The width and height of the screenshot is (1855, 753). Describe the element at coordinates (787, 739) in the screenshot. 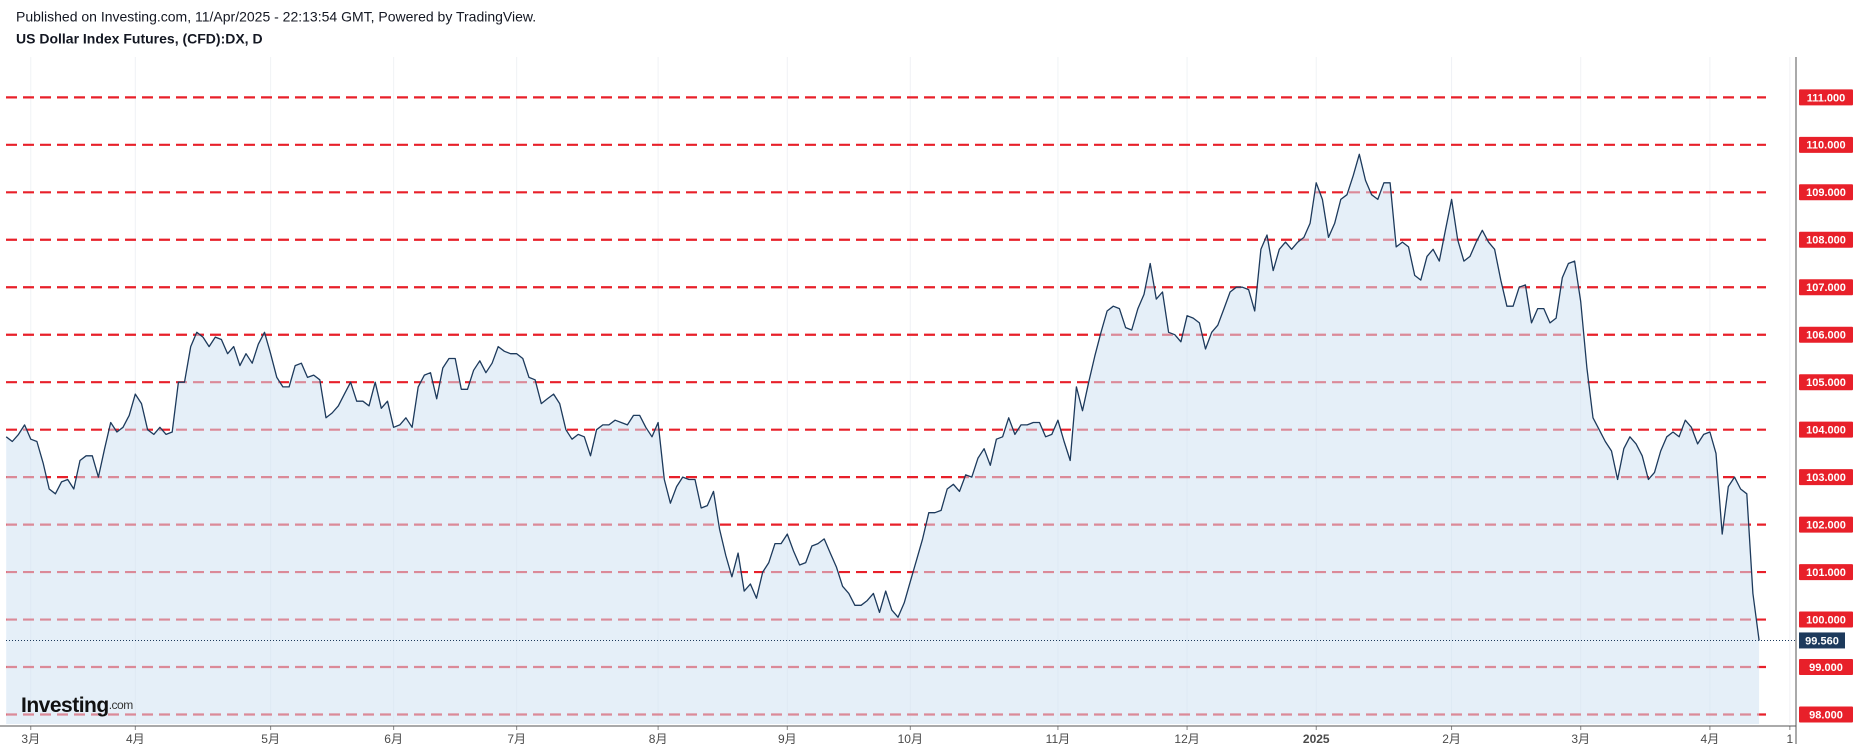

I see `x-tick-label: 9月` at that location.